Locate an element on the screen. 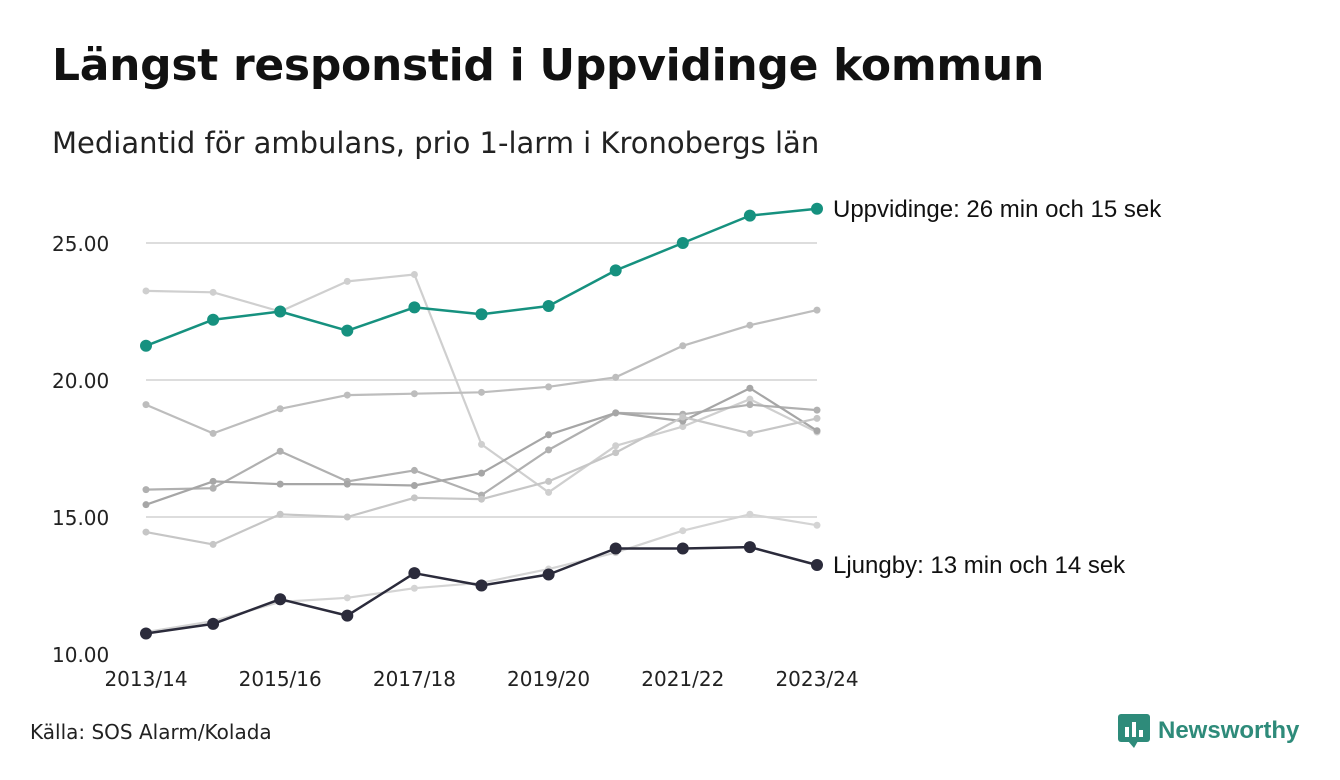 This screenshot has width=1340, height=780. x-tick-label: 2017/18 is located at coordinates (414, 679).